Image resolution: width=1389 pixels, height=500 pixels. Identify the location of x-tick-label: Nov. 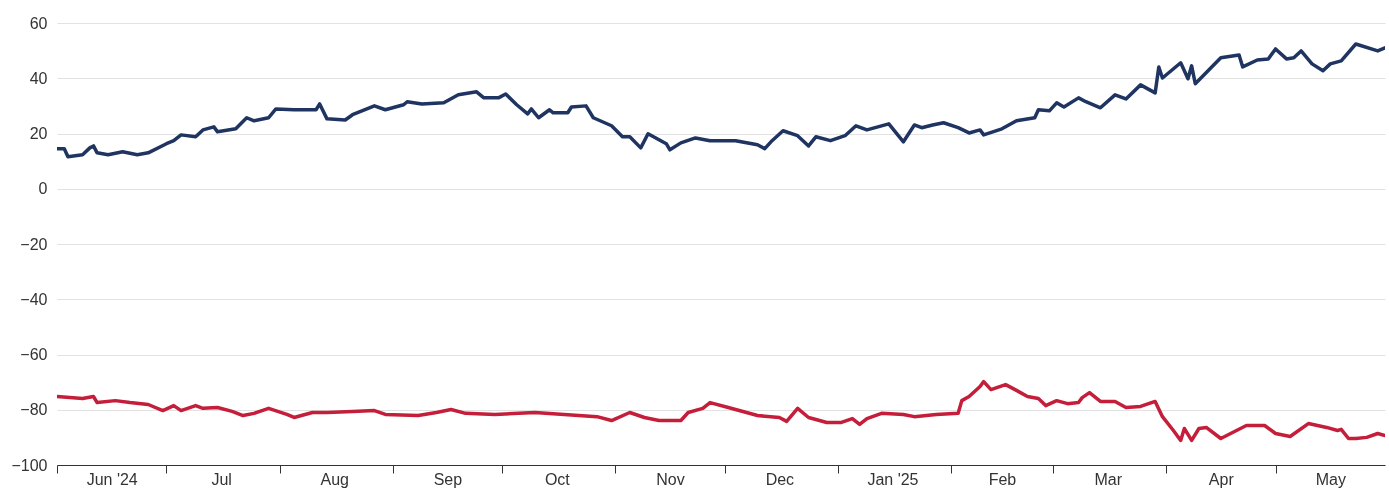
(670, 479).